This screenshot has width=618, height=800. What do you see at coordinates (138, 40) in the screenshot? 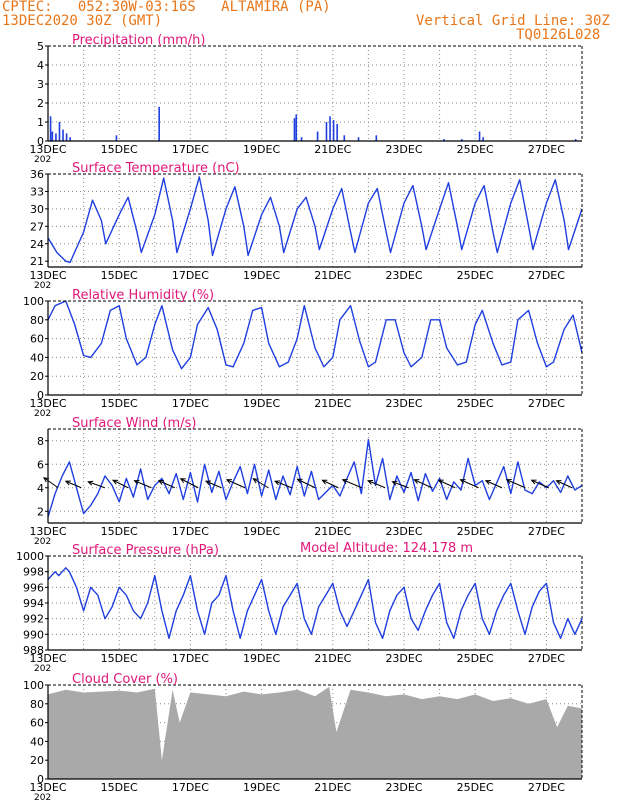
I see `panel-title: Precipitation (mm/h)` at bounding box center [138, 40].